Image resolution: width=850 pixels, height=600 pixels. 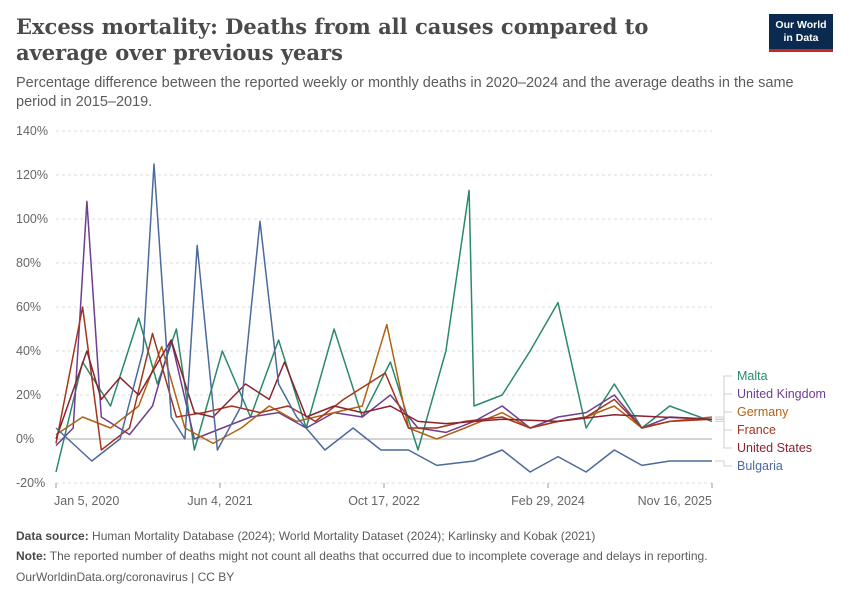 What do you see at coordinates (756, 430) in the screenshot?
I see `legend-label-france: France` at bounding box center [756, 430].